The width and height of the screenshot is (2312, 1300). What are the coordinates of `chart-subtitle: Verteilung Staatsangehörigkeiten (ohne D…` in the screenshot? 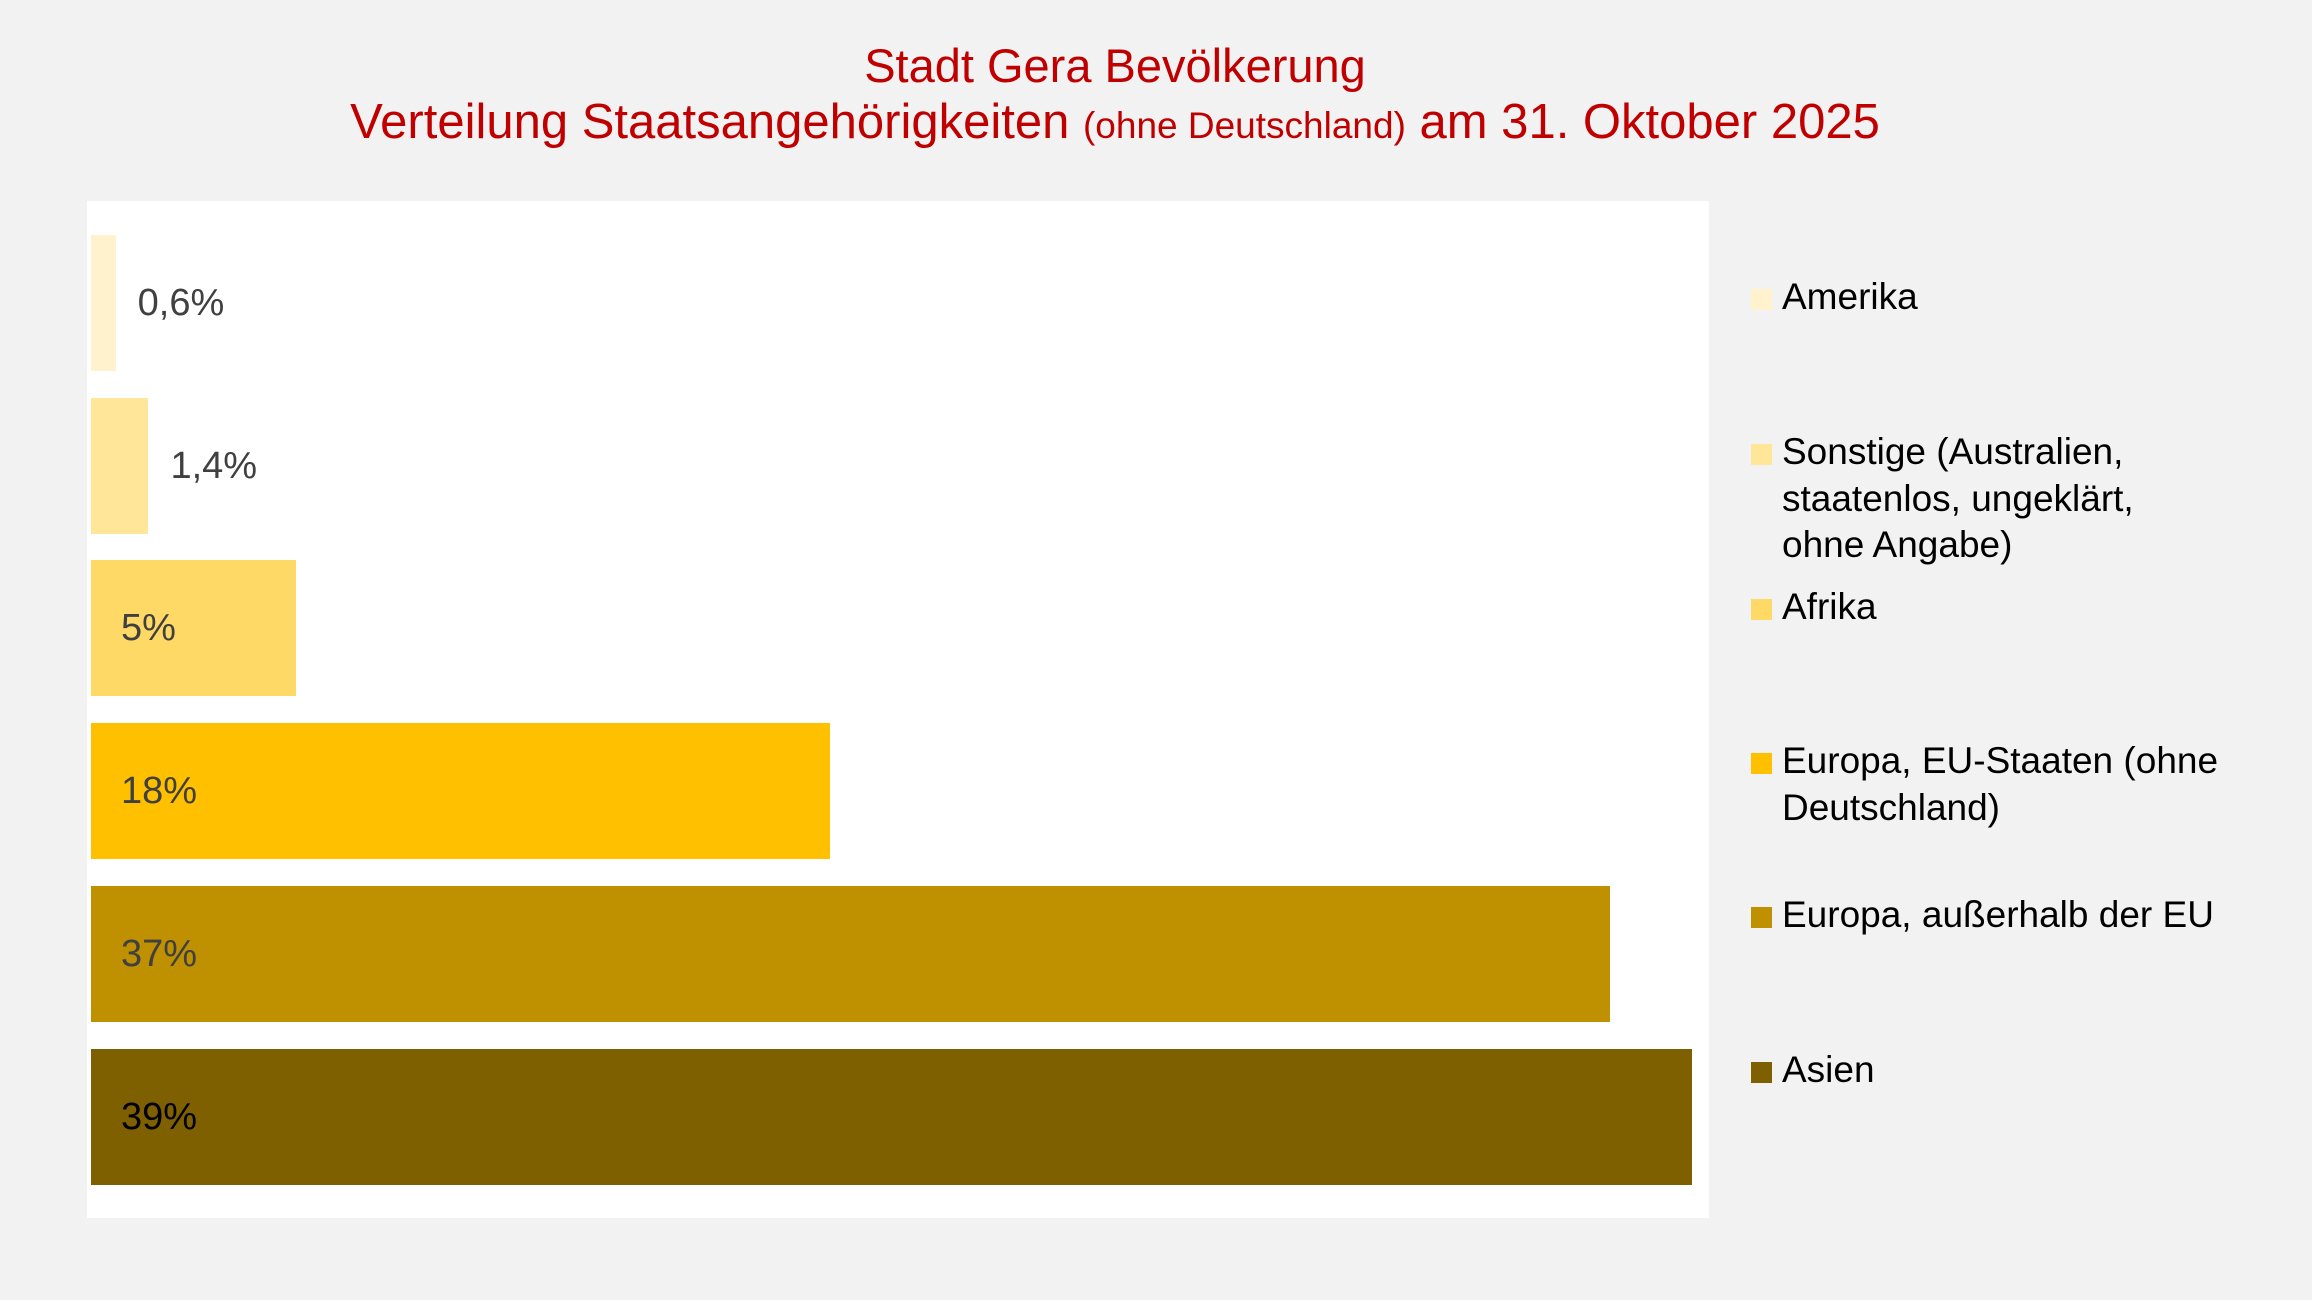 It's located at (1115, 122).